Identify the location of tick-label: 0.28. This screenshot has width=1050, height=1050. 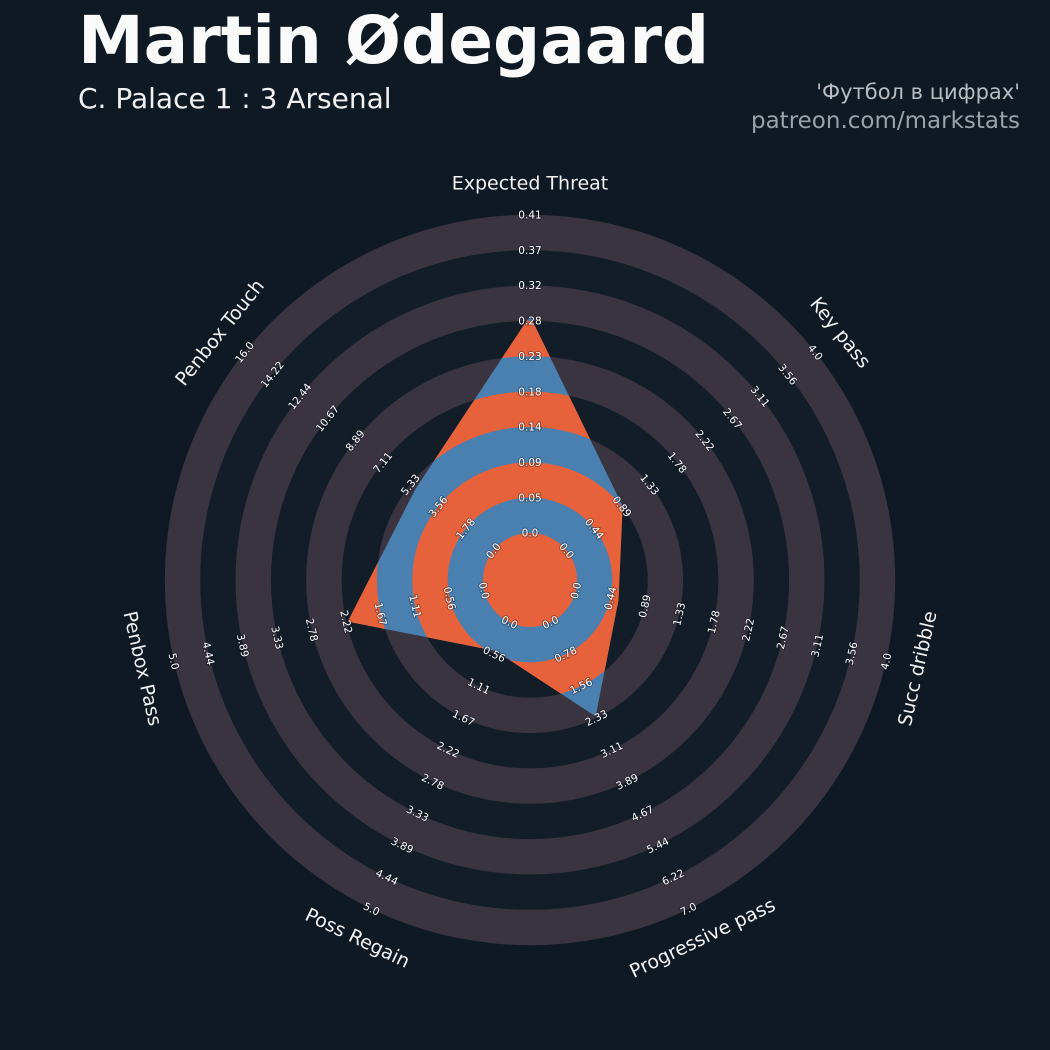
(529, 322).